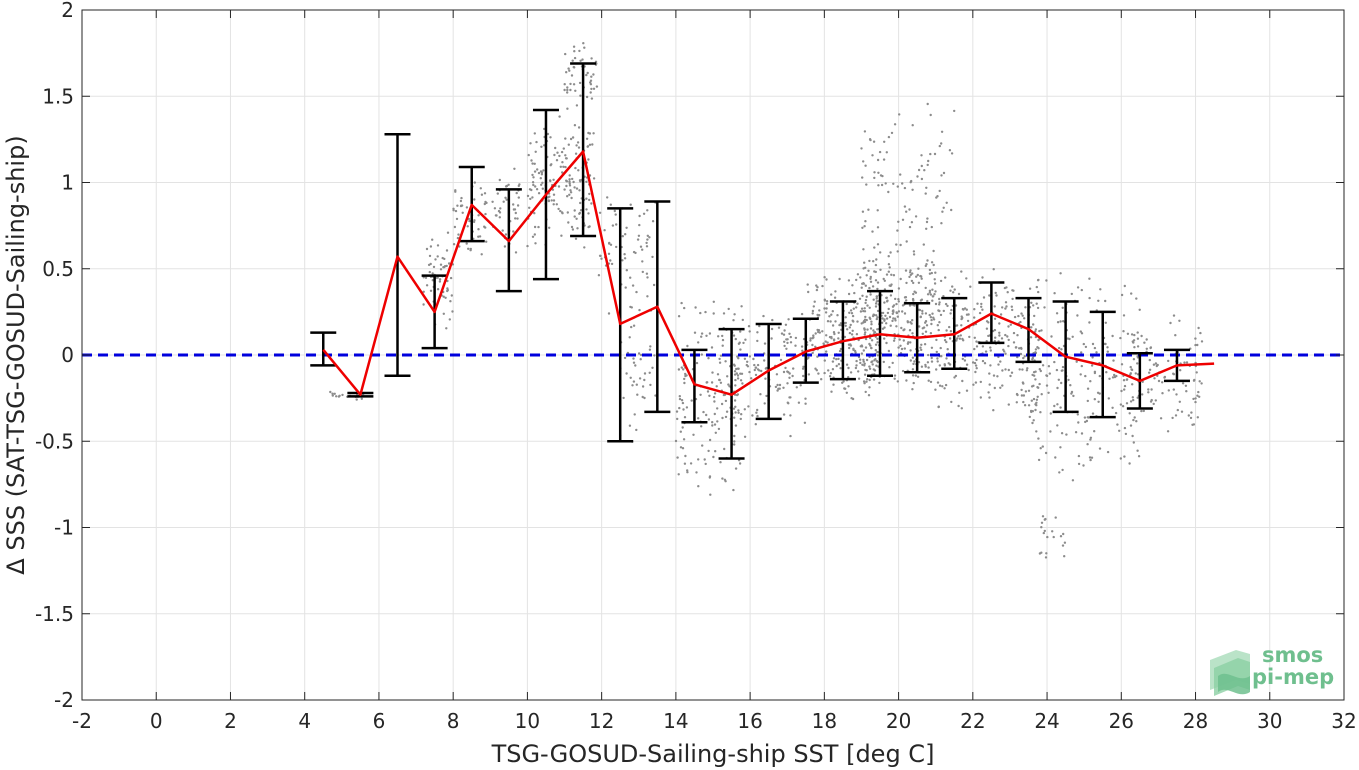 The height and width of the screenshot is (770, 1359). I want to click on x-tick-label: 30, so click(1269, 721).